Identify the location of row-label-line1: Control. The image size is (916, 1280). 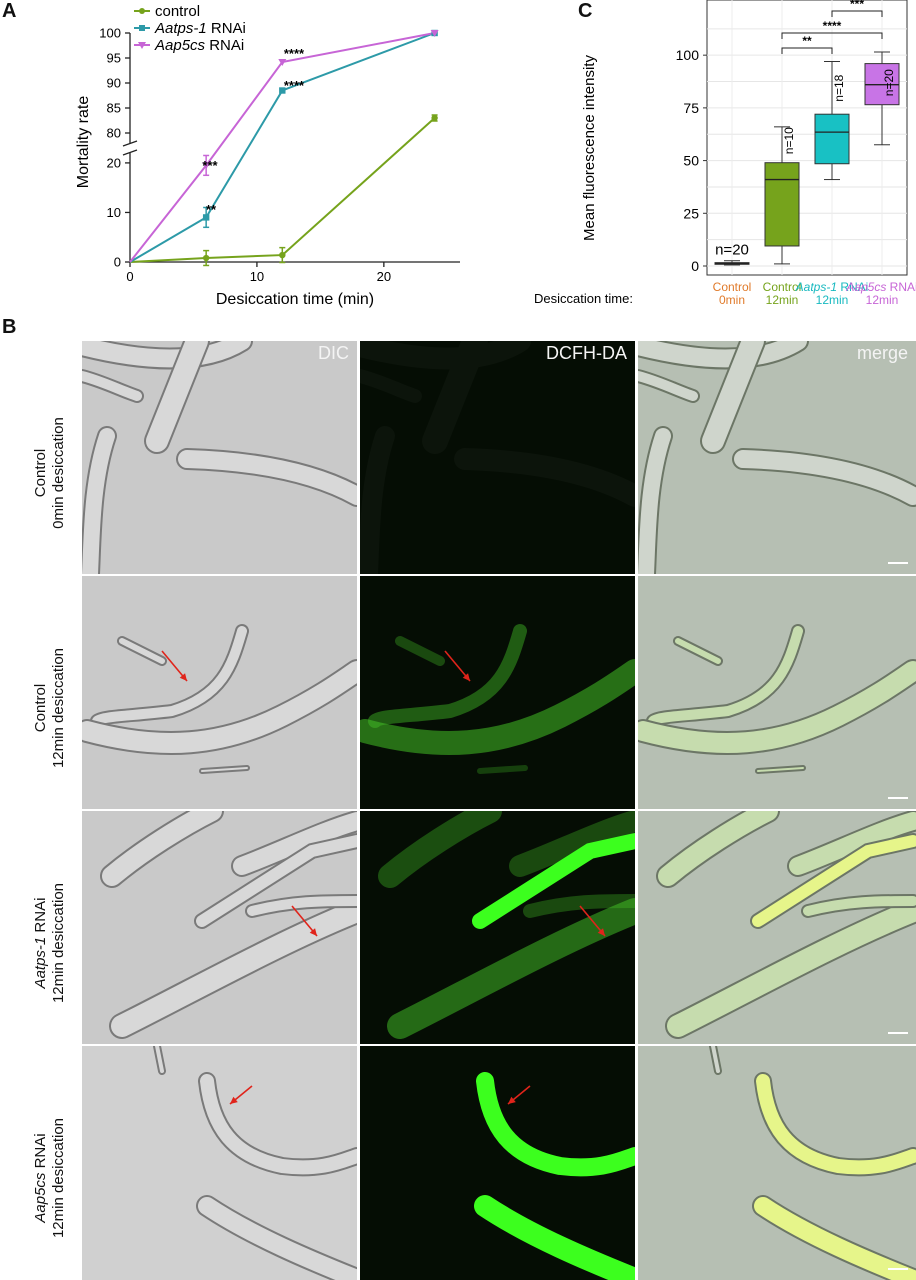
(40, 708).